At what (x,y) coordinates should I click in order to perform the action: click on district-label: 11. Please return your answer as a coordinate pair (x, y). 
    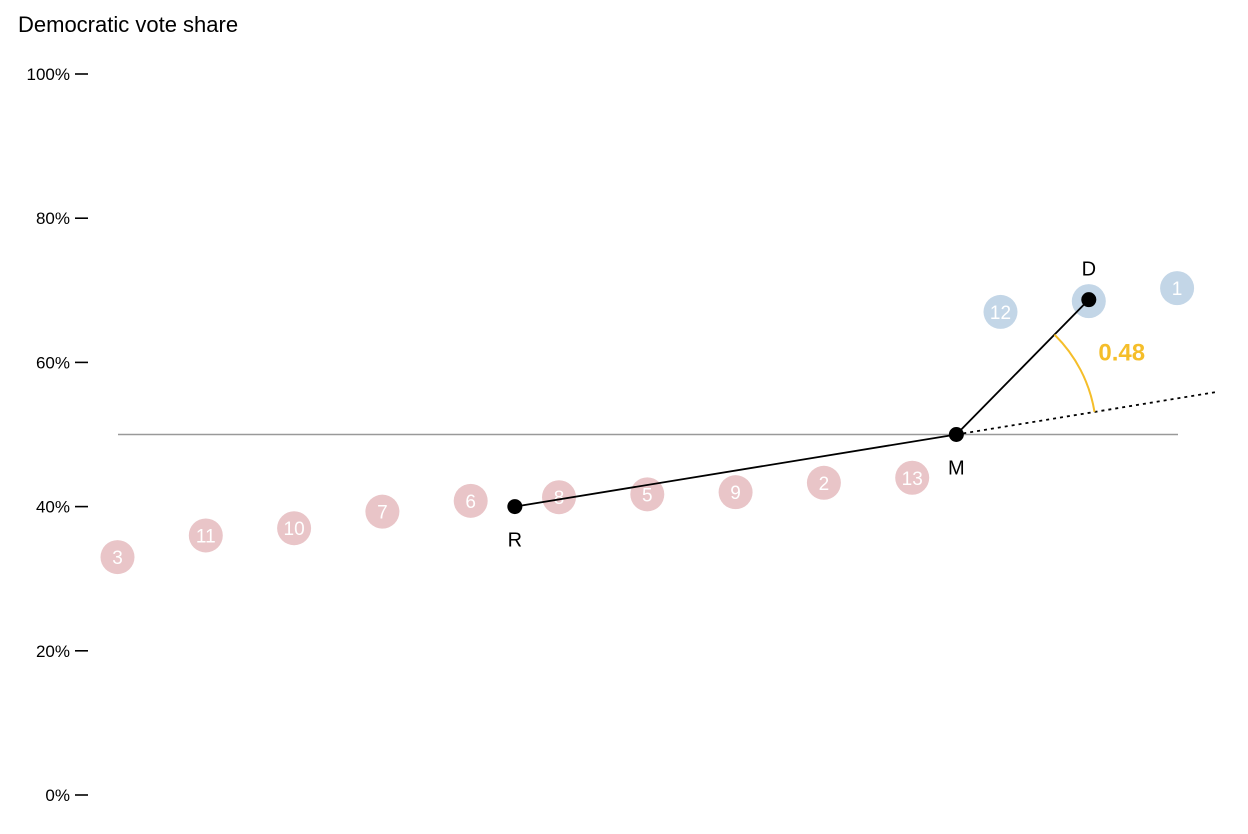
    Looking at the image, I should click on (206, 536).